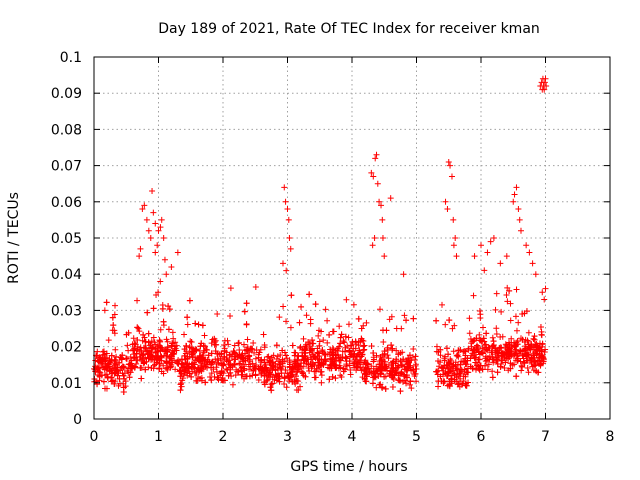 The image size is (640, 480). I want to click on x-tick-label: 5, so click(416, 437).